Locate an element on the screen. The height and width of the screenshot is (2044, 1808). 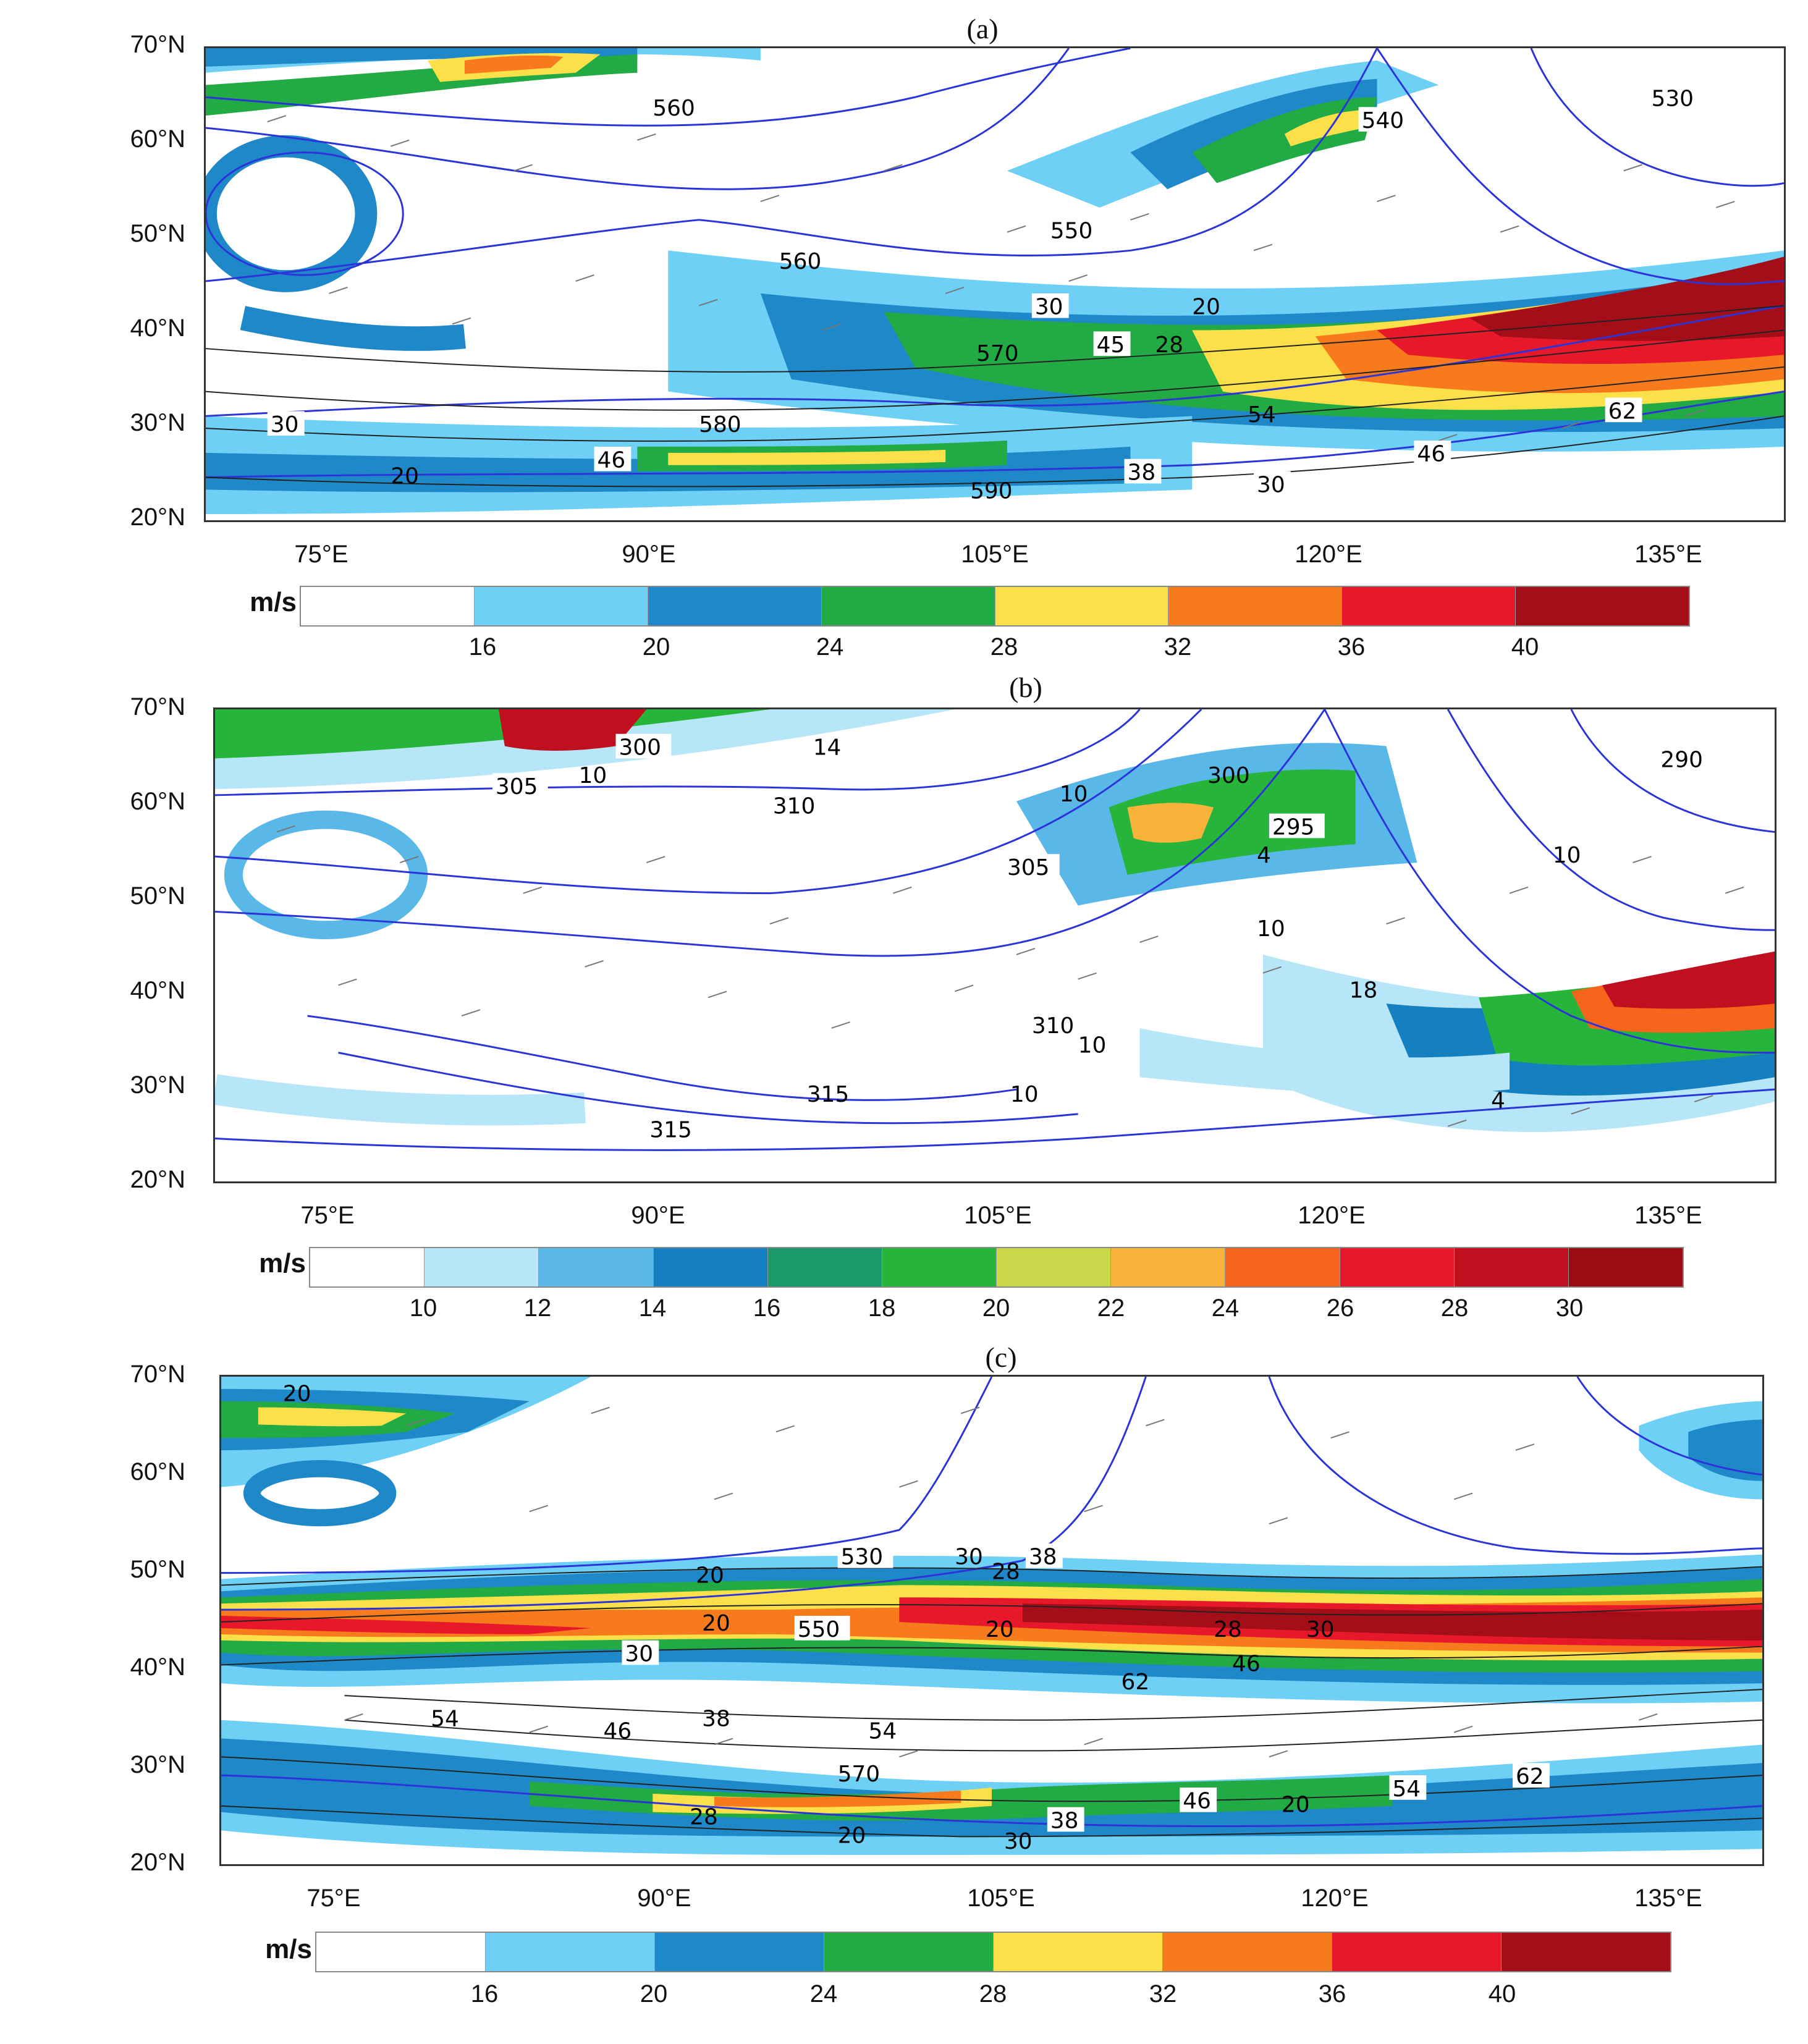
contour-label: 315 is located at coordinates (828, 1094).